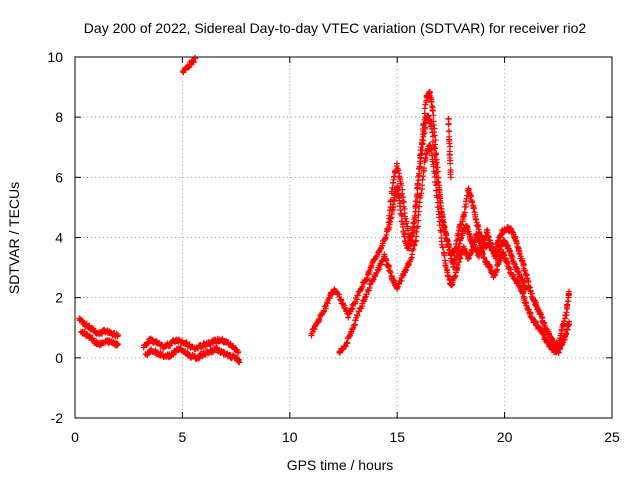  What do you see at coordinates (75, 437) in the screenshot?
I see `x-tick-label: 0` at bounding box center [75, 437].